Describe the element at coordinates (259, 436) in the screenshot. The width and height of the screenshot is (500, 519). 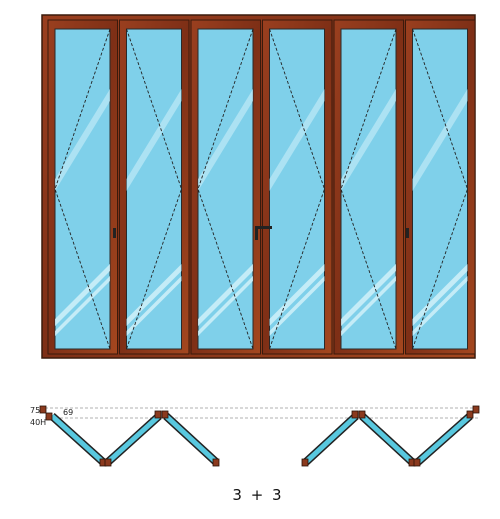
I see `plan-view` at that location.